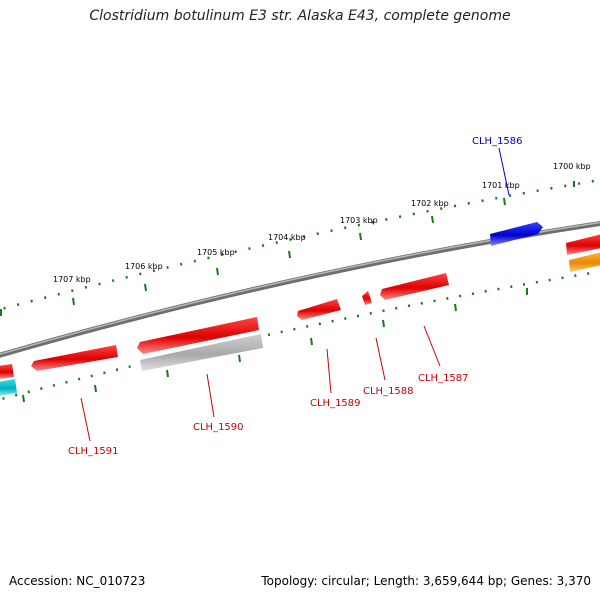 The width and height of the screenshot is (600, 600). I want to click on gene-gray-feature, so click(201, 352).